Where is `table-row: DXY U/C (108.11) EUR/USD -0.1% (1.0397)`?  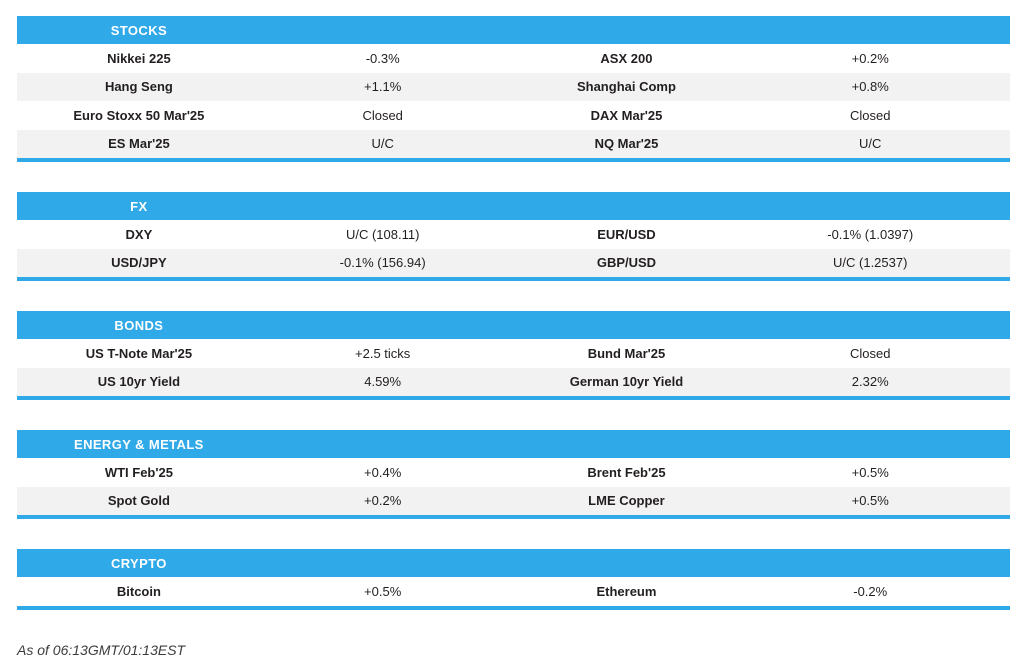
table-row: DXY U/C (108.11) EUR/USD -0.1% (1.0397) is located at coordinates (513, 234).